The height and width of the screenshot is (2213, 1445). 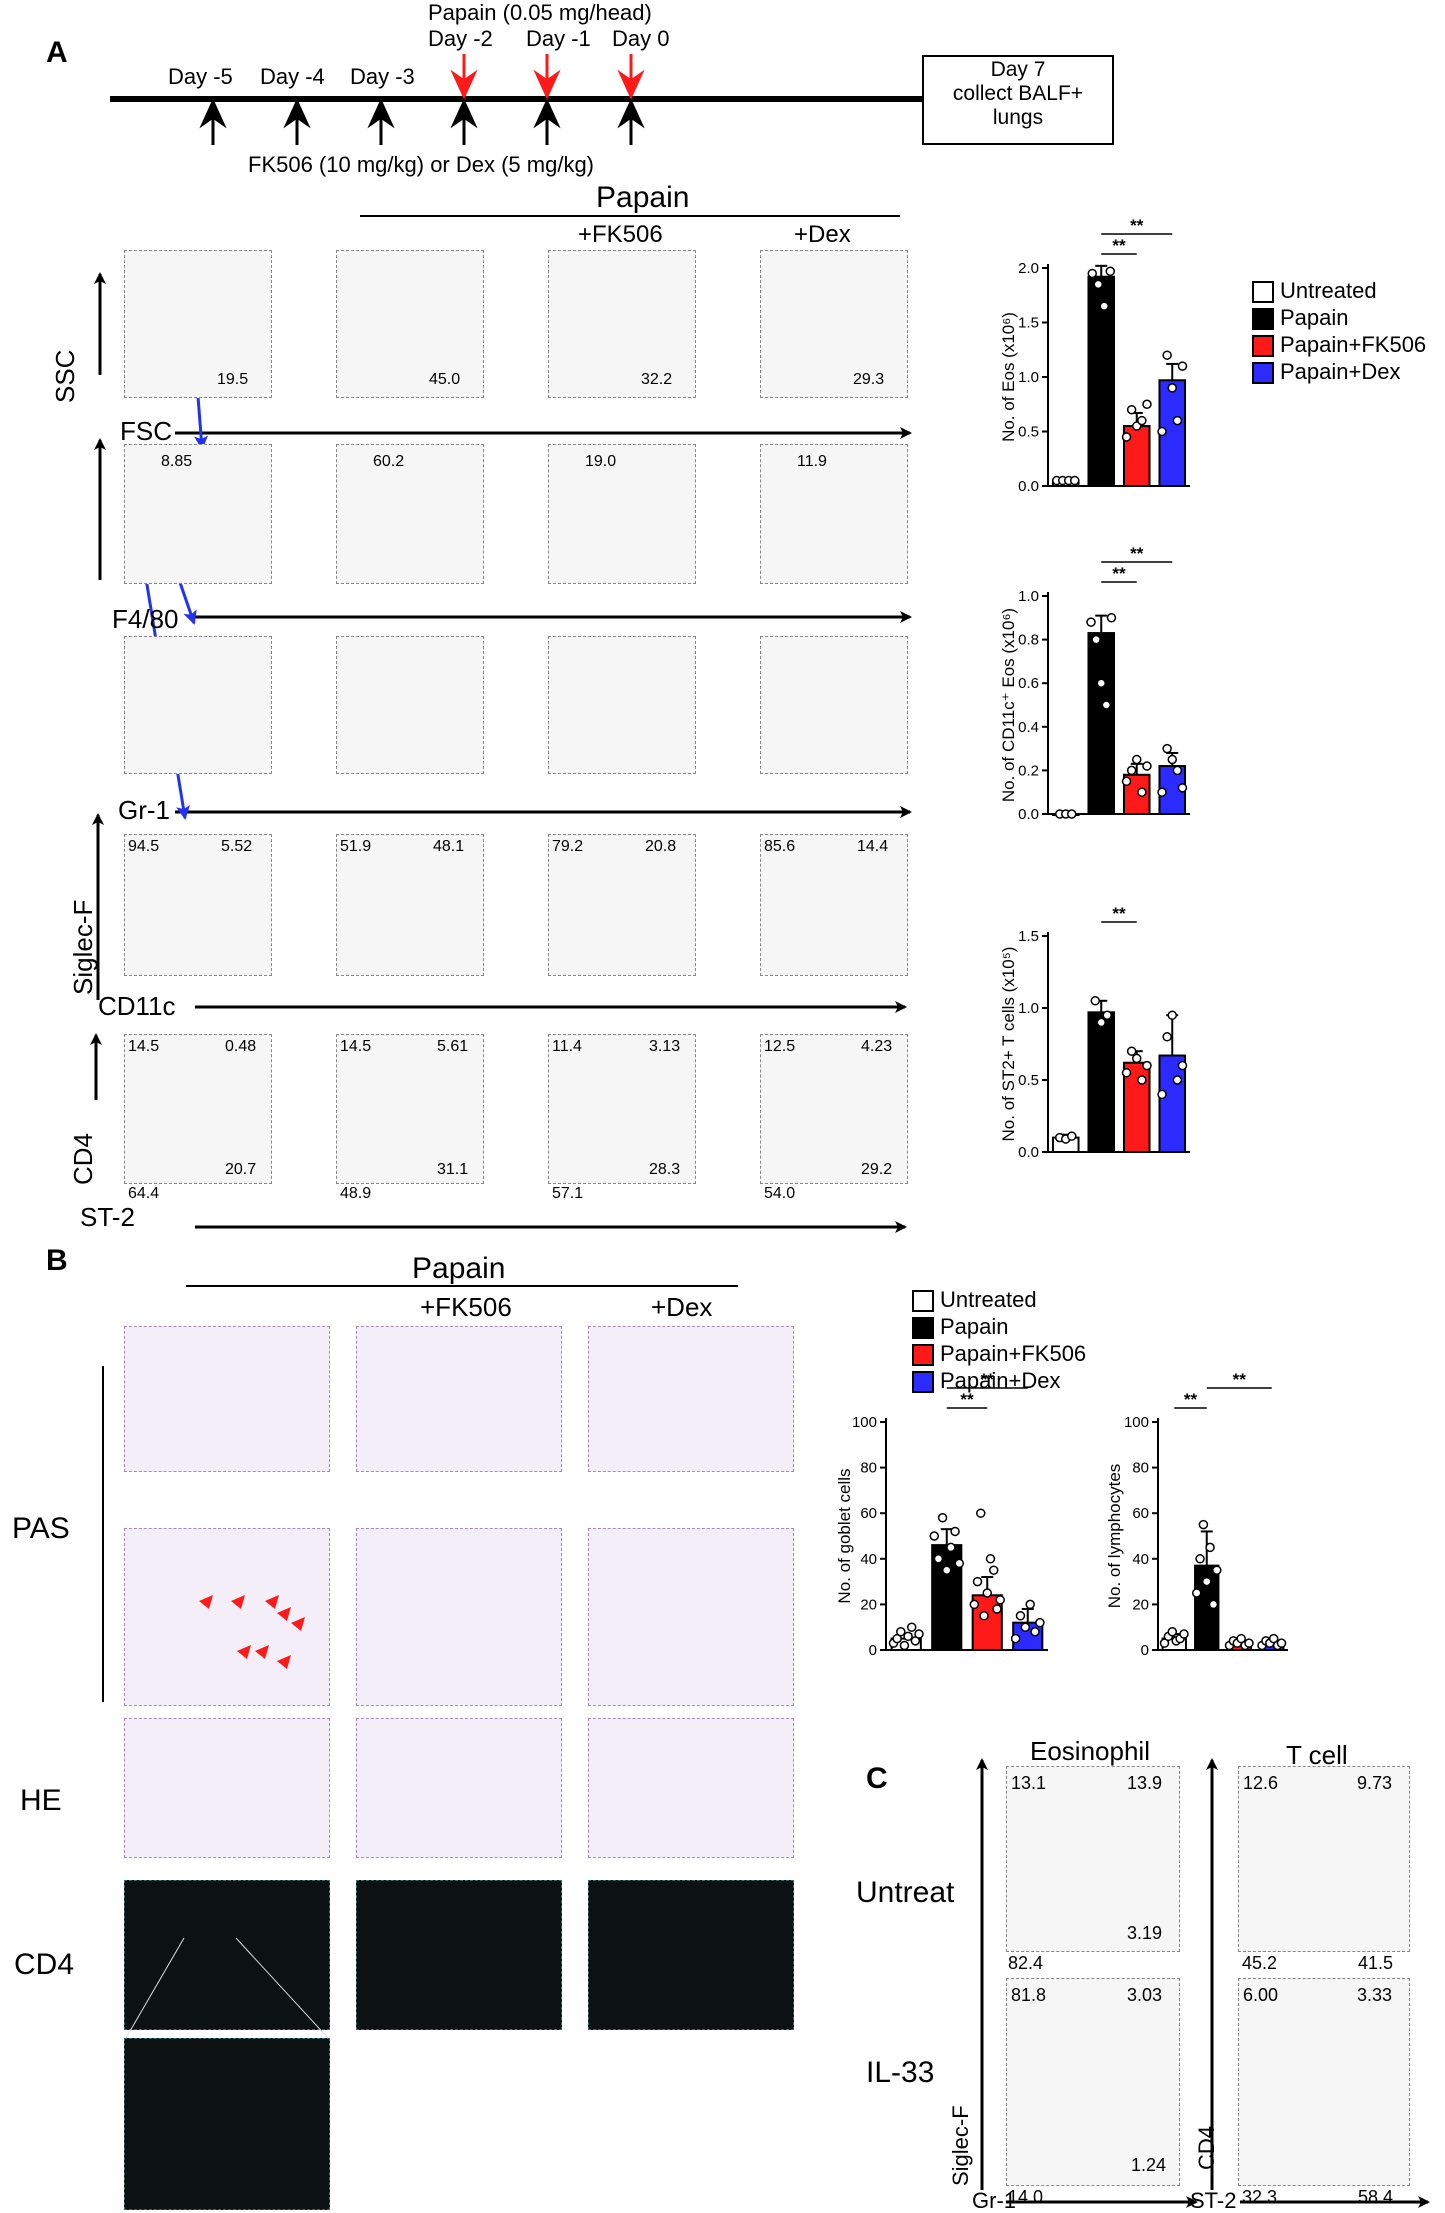 What do you see at coordinates (1029, 1783) in the screenshot?
I see `quadrant-ul: 13.1` at bounding box center [1029, 1783].